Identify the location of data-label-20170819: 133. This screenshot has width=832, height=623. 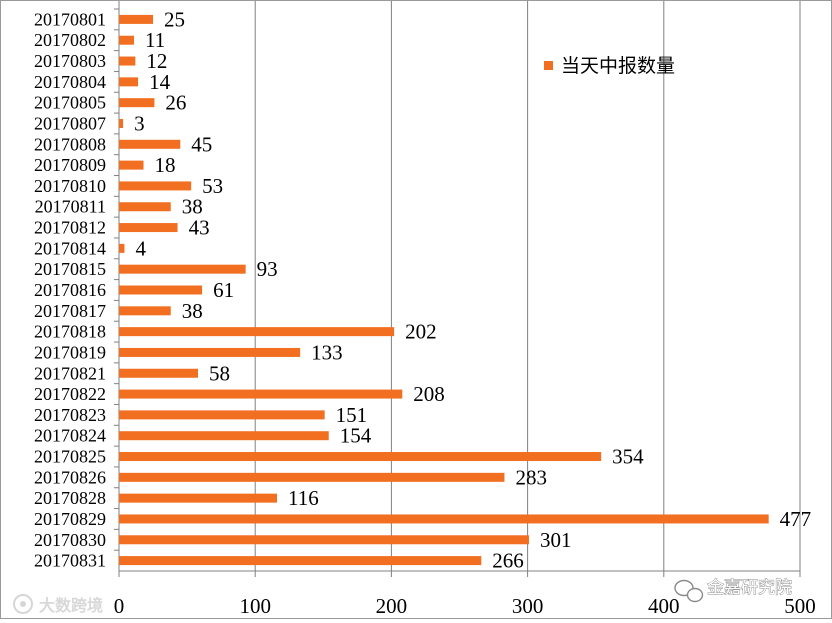
(327, 352).